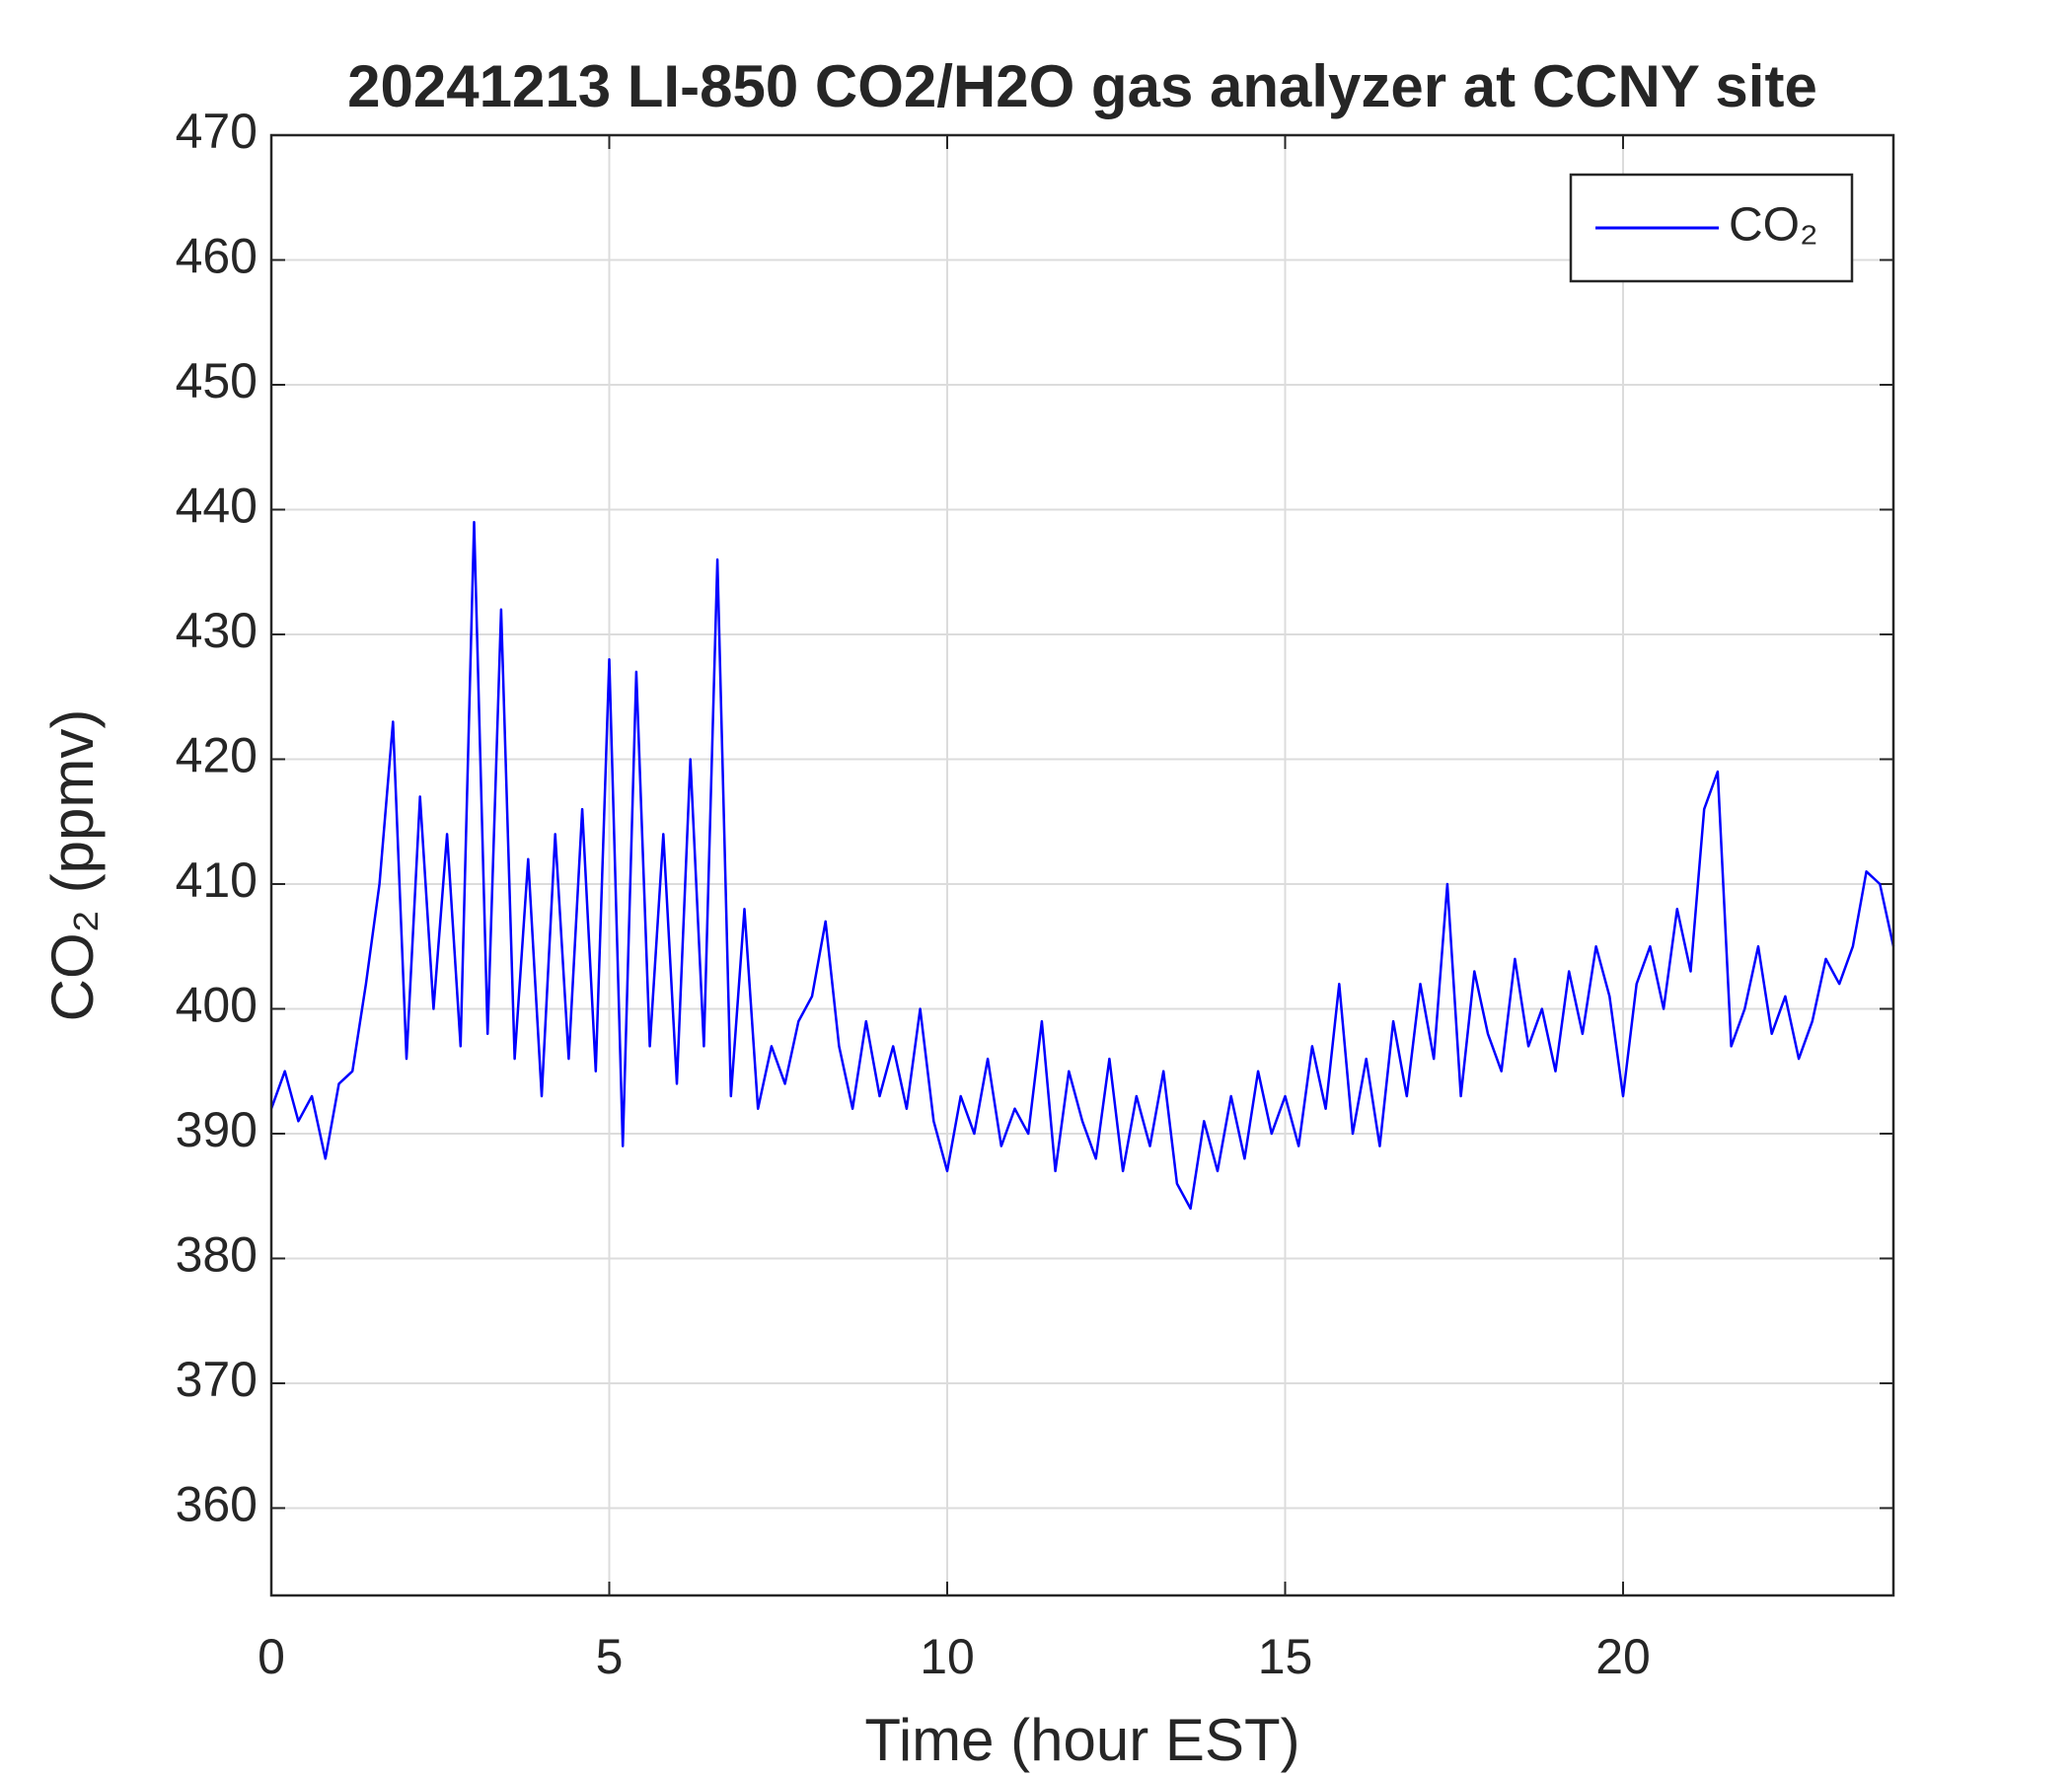  What do you see at coordinates (217, 1255) in the screenshot?
I see `y-tick-label: 380` at bounding box center [217, 1255].